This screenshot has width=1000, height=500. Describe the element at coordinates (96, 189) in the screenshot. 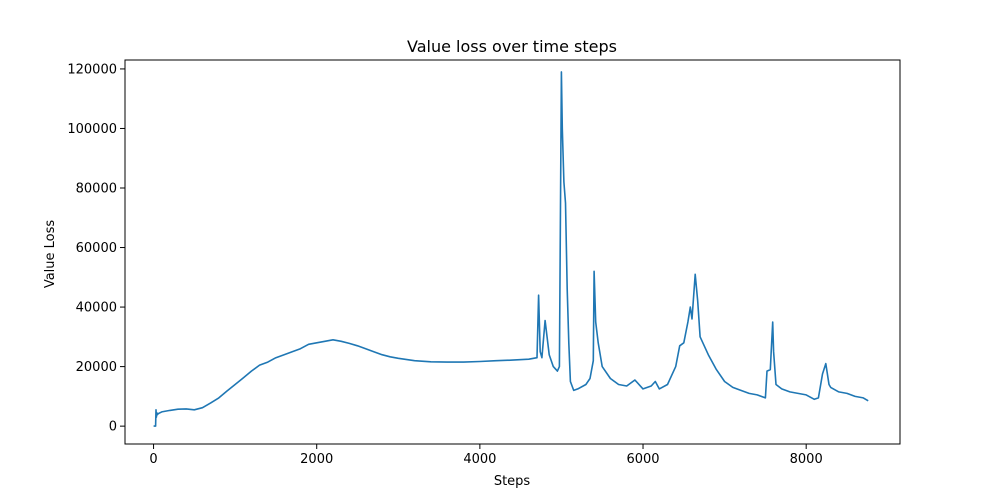

I see `y-tick-label: 80000` at that location.